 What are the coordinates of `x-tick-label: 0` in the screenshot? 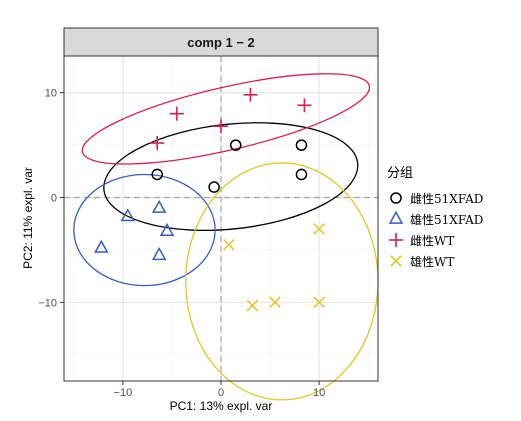 It's located at (221, 393).